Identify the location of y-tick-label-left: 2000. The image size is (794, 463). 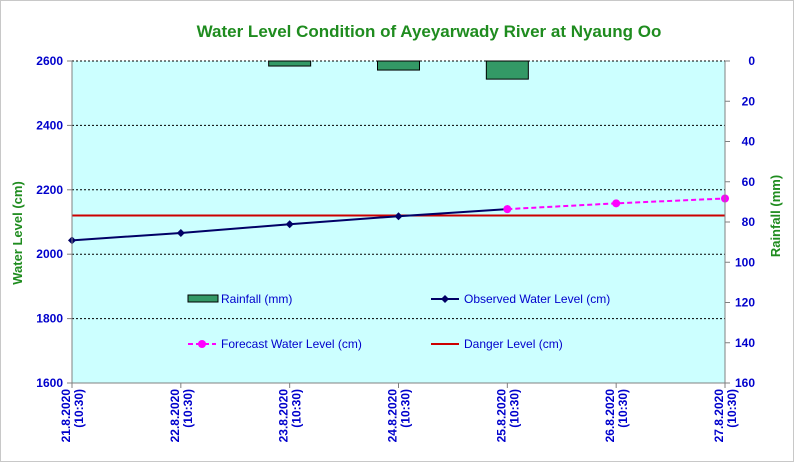
(49, 254).